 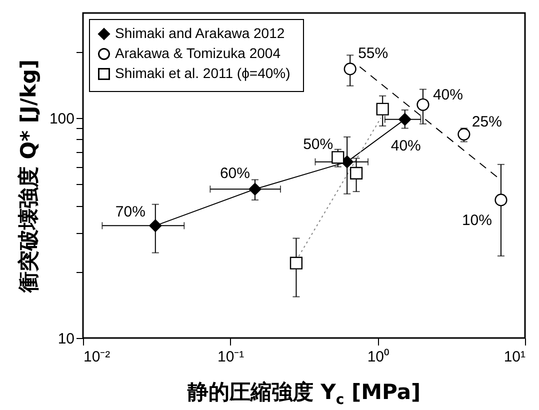 What do you see at coordinates (61, 119) in the screenshot?
I see `y-tick-label: 100` at bounding box center [61, 119].